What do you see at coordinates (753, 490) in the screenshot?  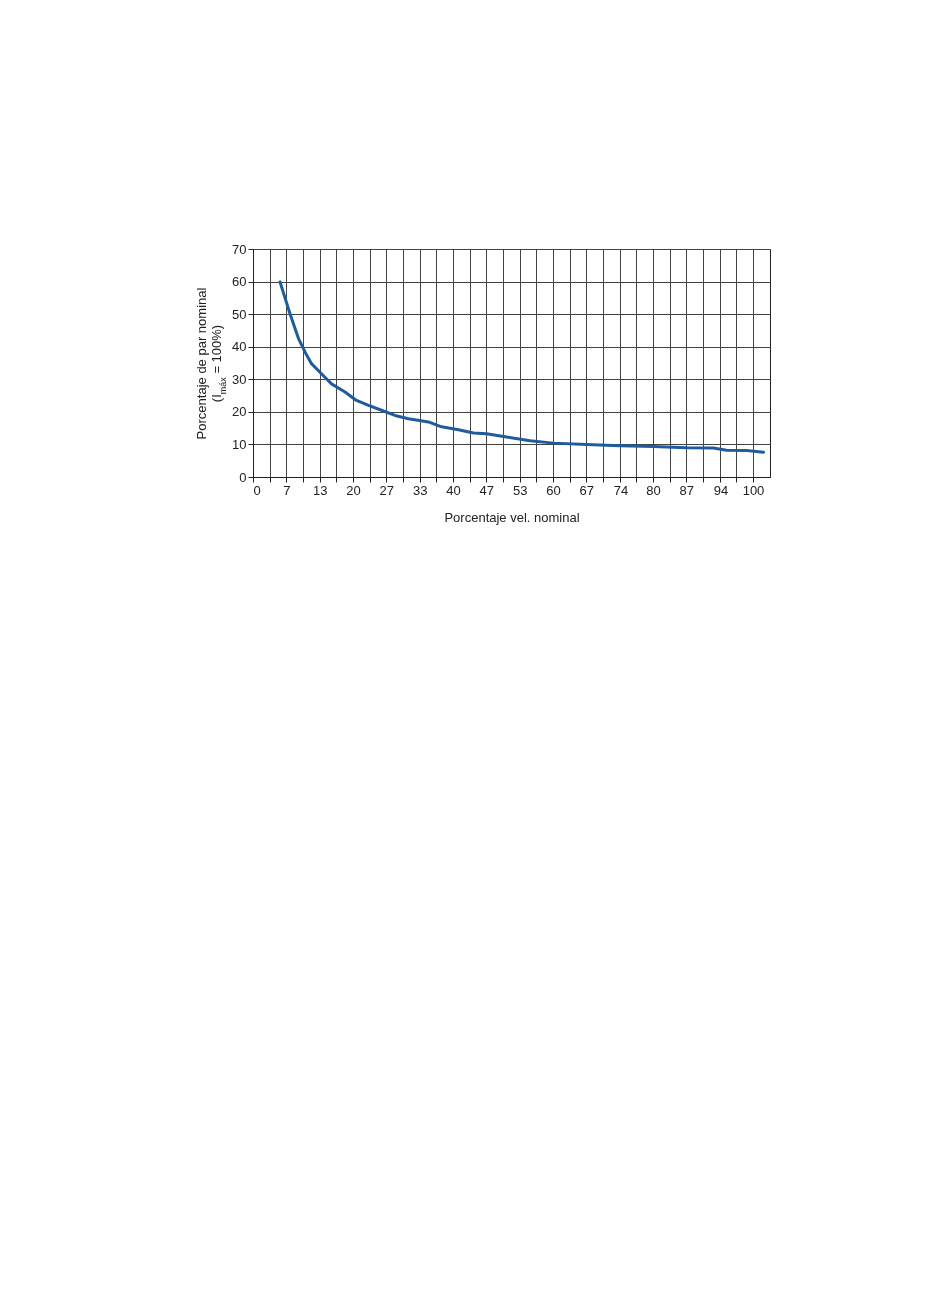 I see `x-tick-label: 100` at bounding box center [753, 490].